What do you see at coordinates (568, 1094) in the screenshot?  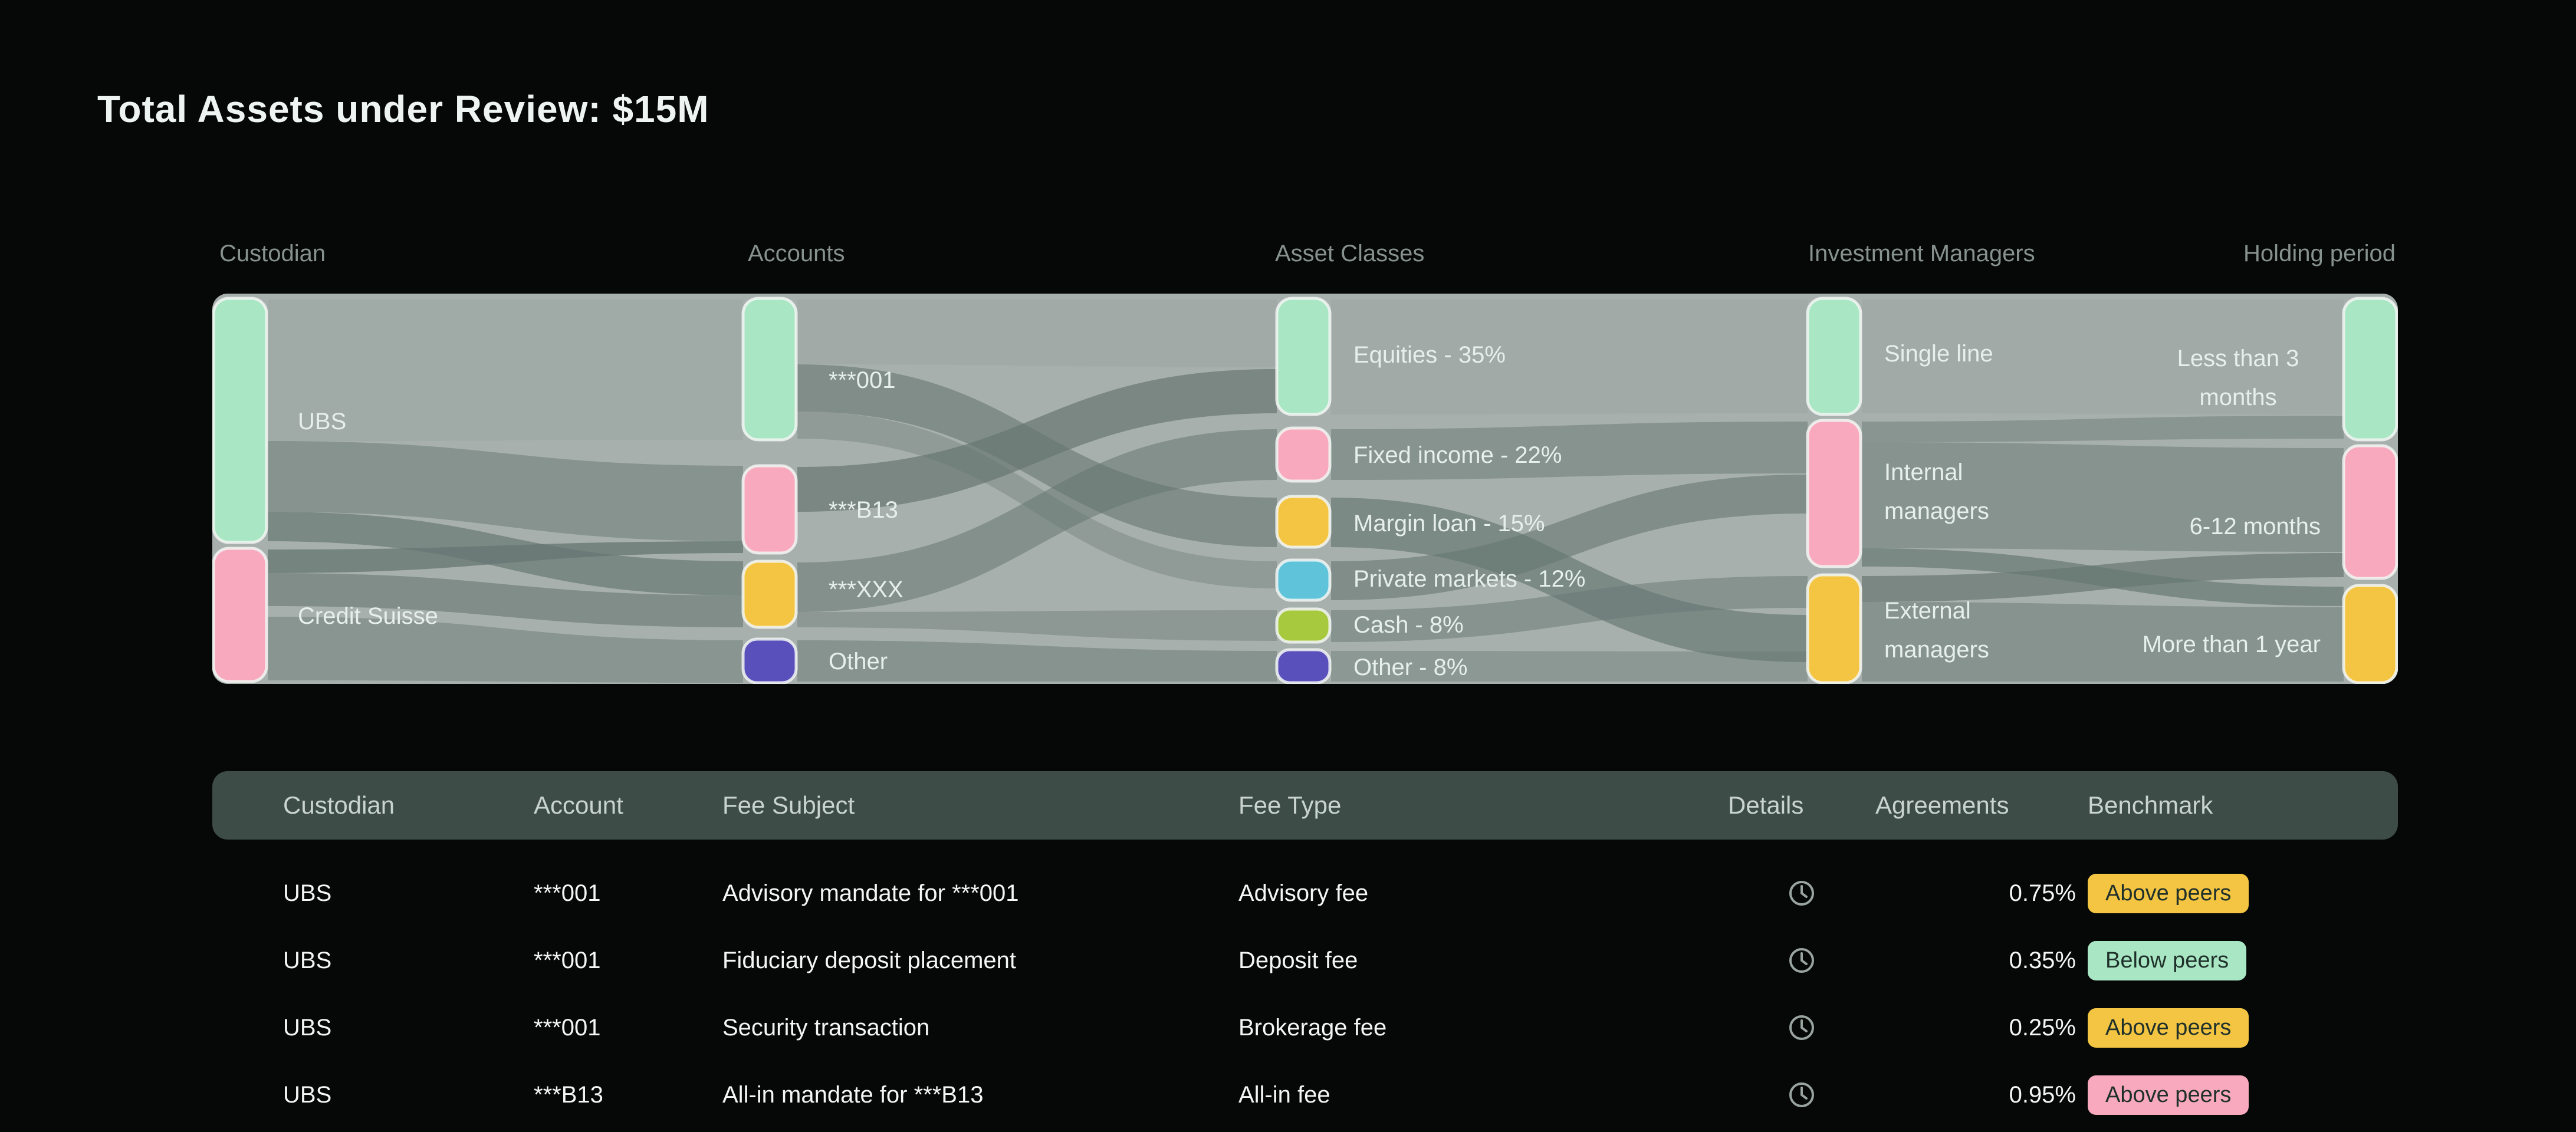 I see `cell-account: ***B13` at bounding box center [568, 1094].